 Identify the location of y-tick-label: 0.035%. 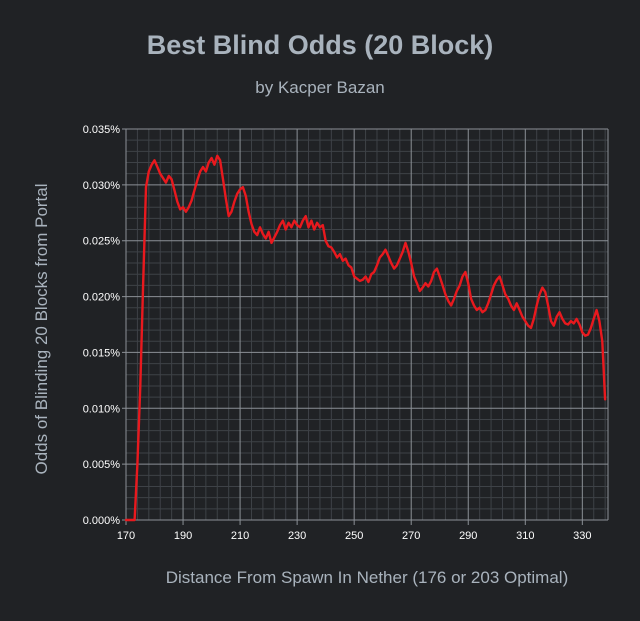
(102, 130).